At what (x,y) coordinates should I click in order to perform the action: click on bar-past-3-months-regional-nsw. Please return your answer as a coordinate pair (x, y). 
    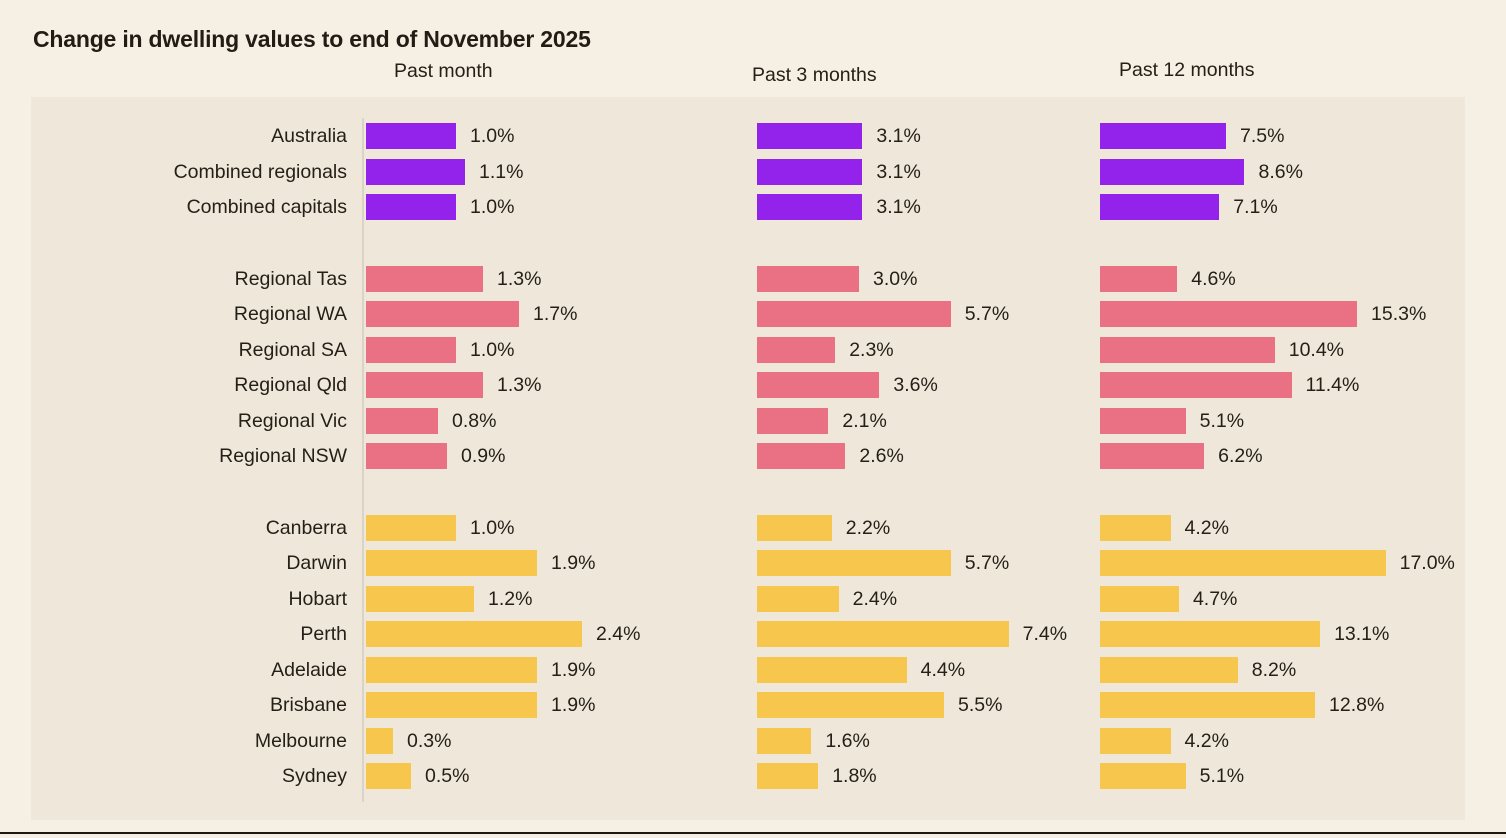
    Looking at the image, I should click on (801, 456).